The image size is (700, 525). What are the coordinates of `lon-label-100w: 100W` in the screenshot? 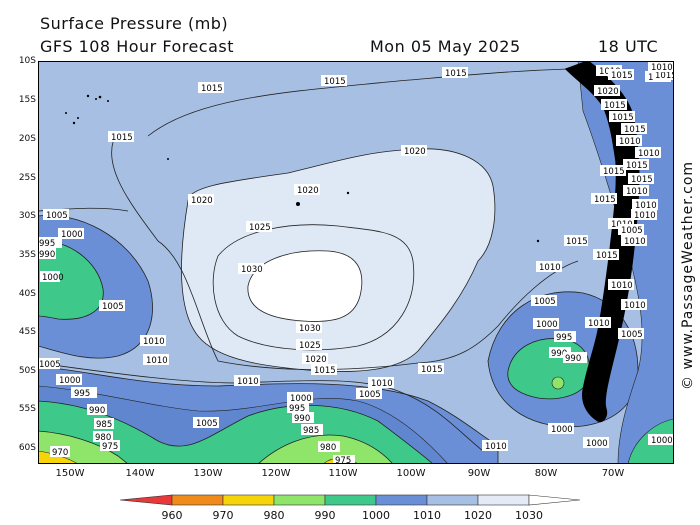 It's located at (411, 473).